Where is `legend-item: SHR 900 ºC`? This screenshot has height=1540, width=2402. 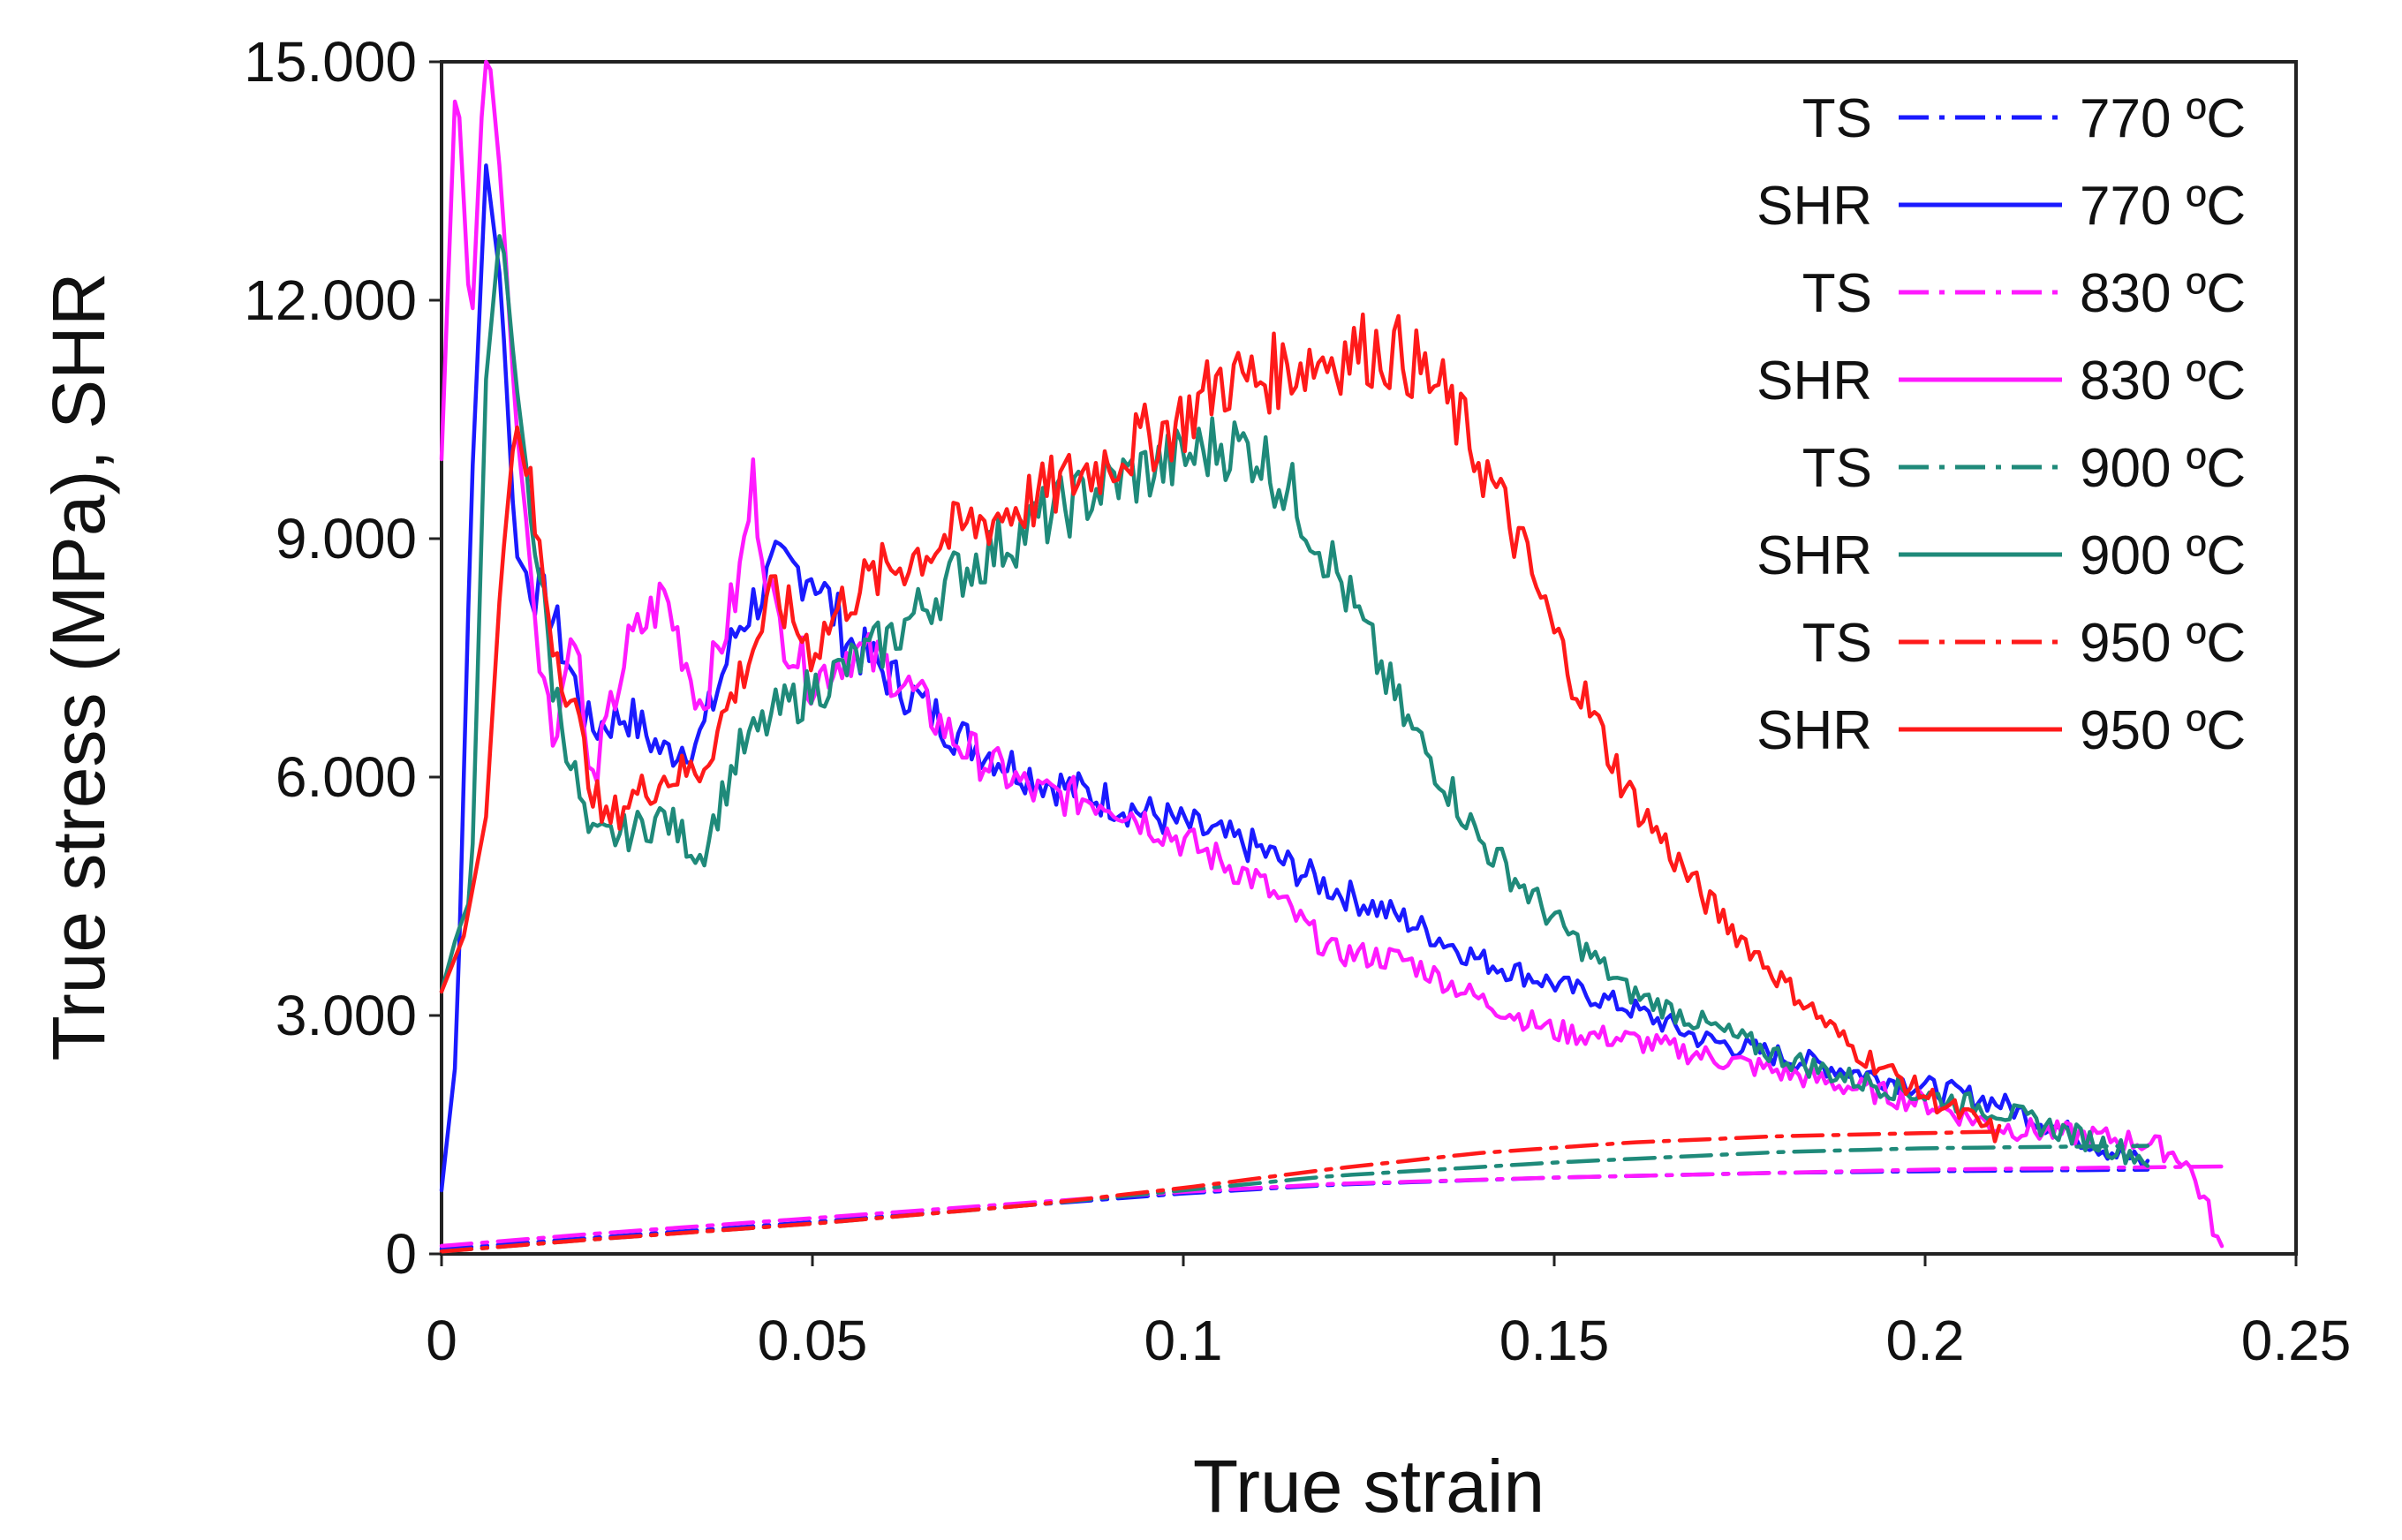 legend-item: SHR 900 ºC is located at coordinates (2001, 555).